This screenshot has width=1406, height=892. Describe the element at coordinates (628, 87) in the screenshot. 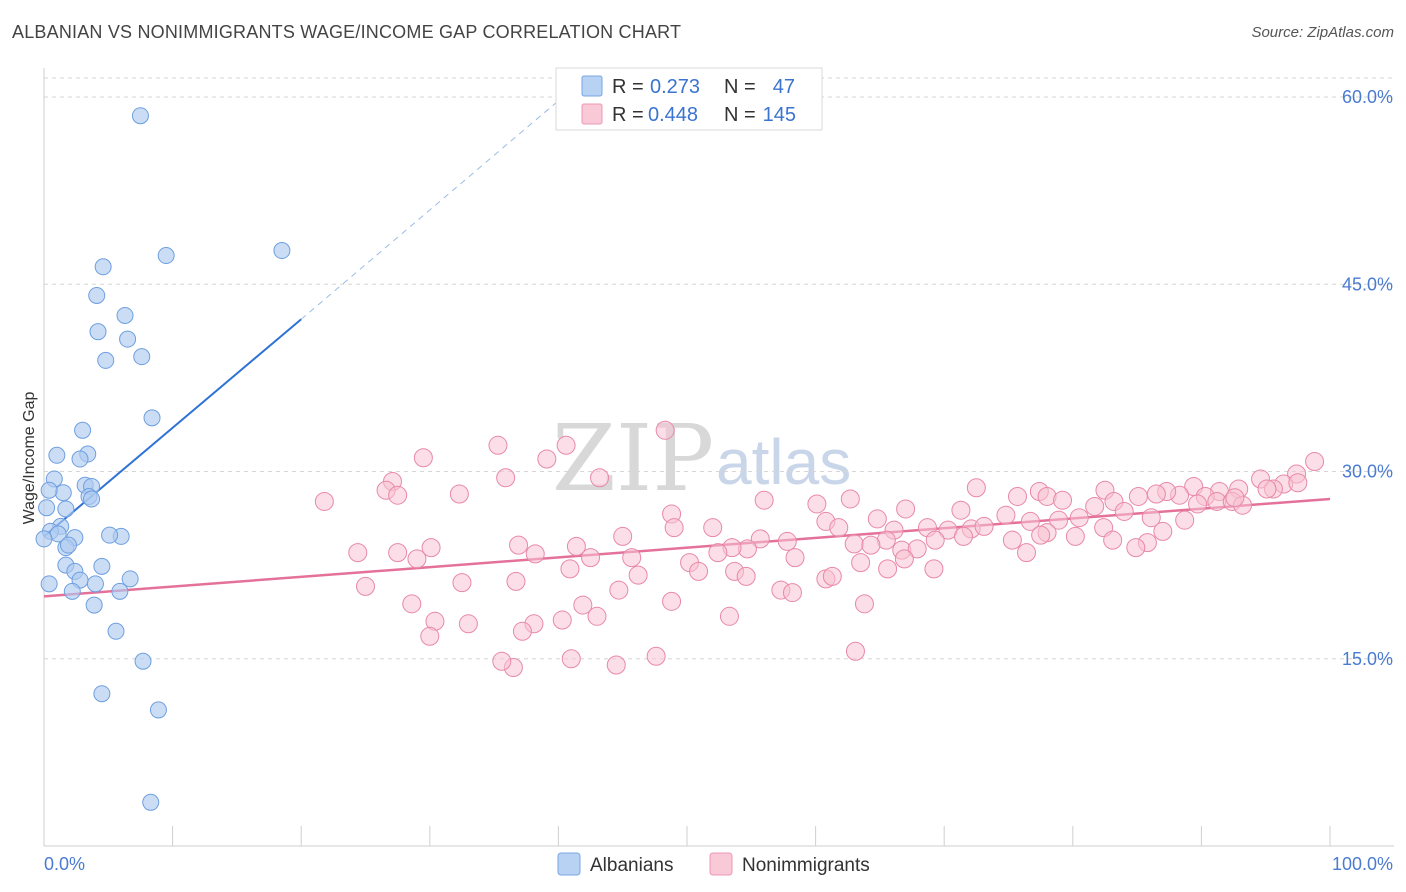

I see `legend-r-label-1: R =` at that location.